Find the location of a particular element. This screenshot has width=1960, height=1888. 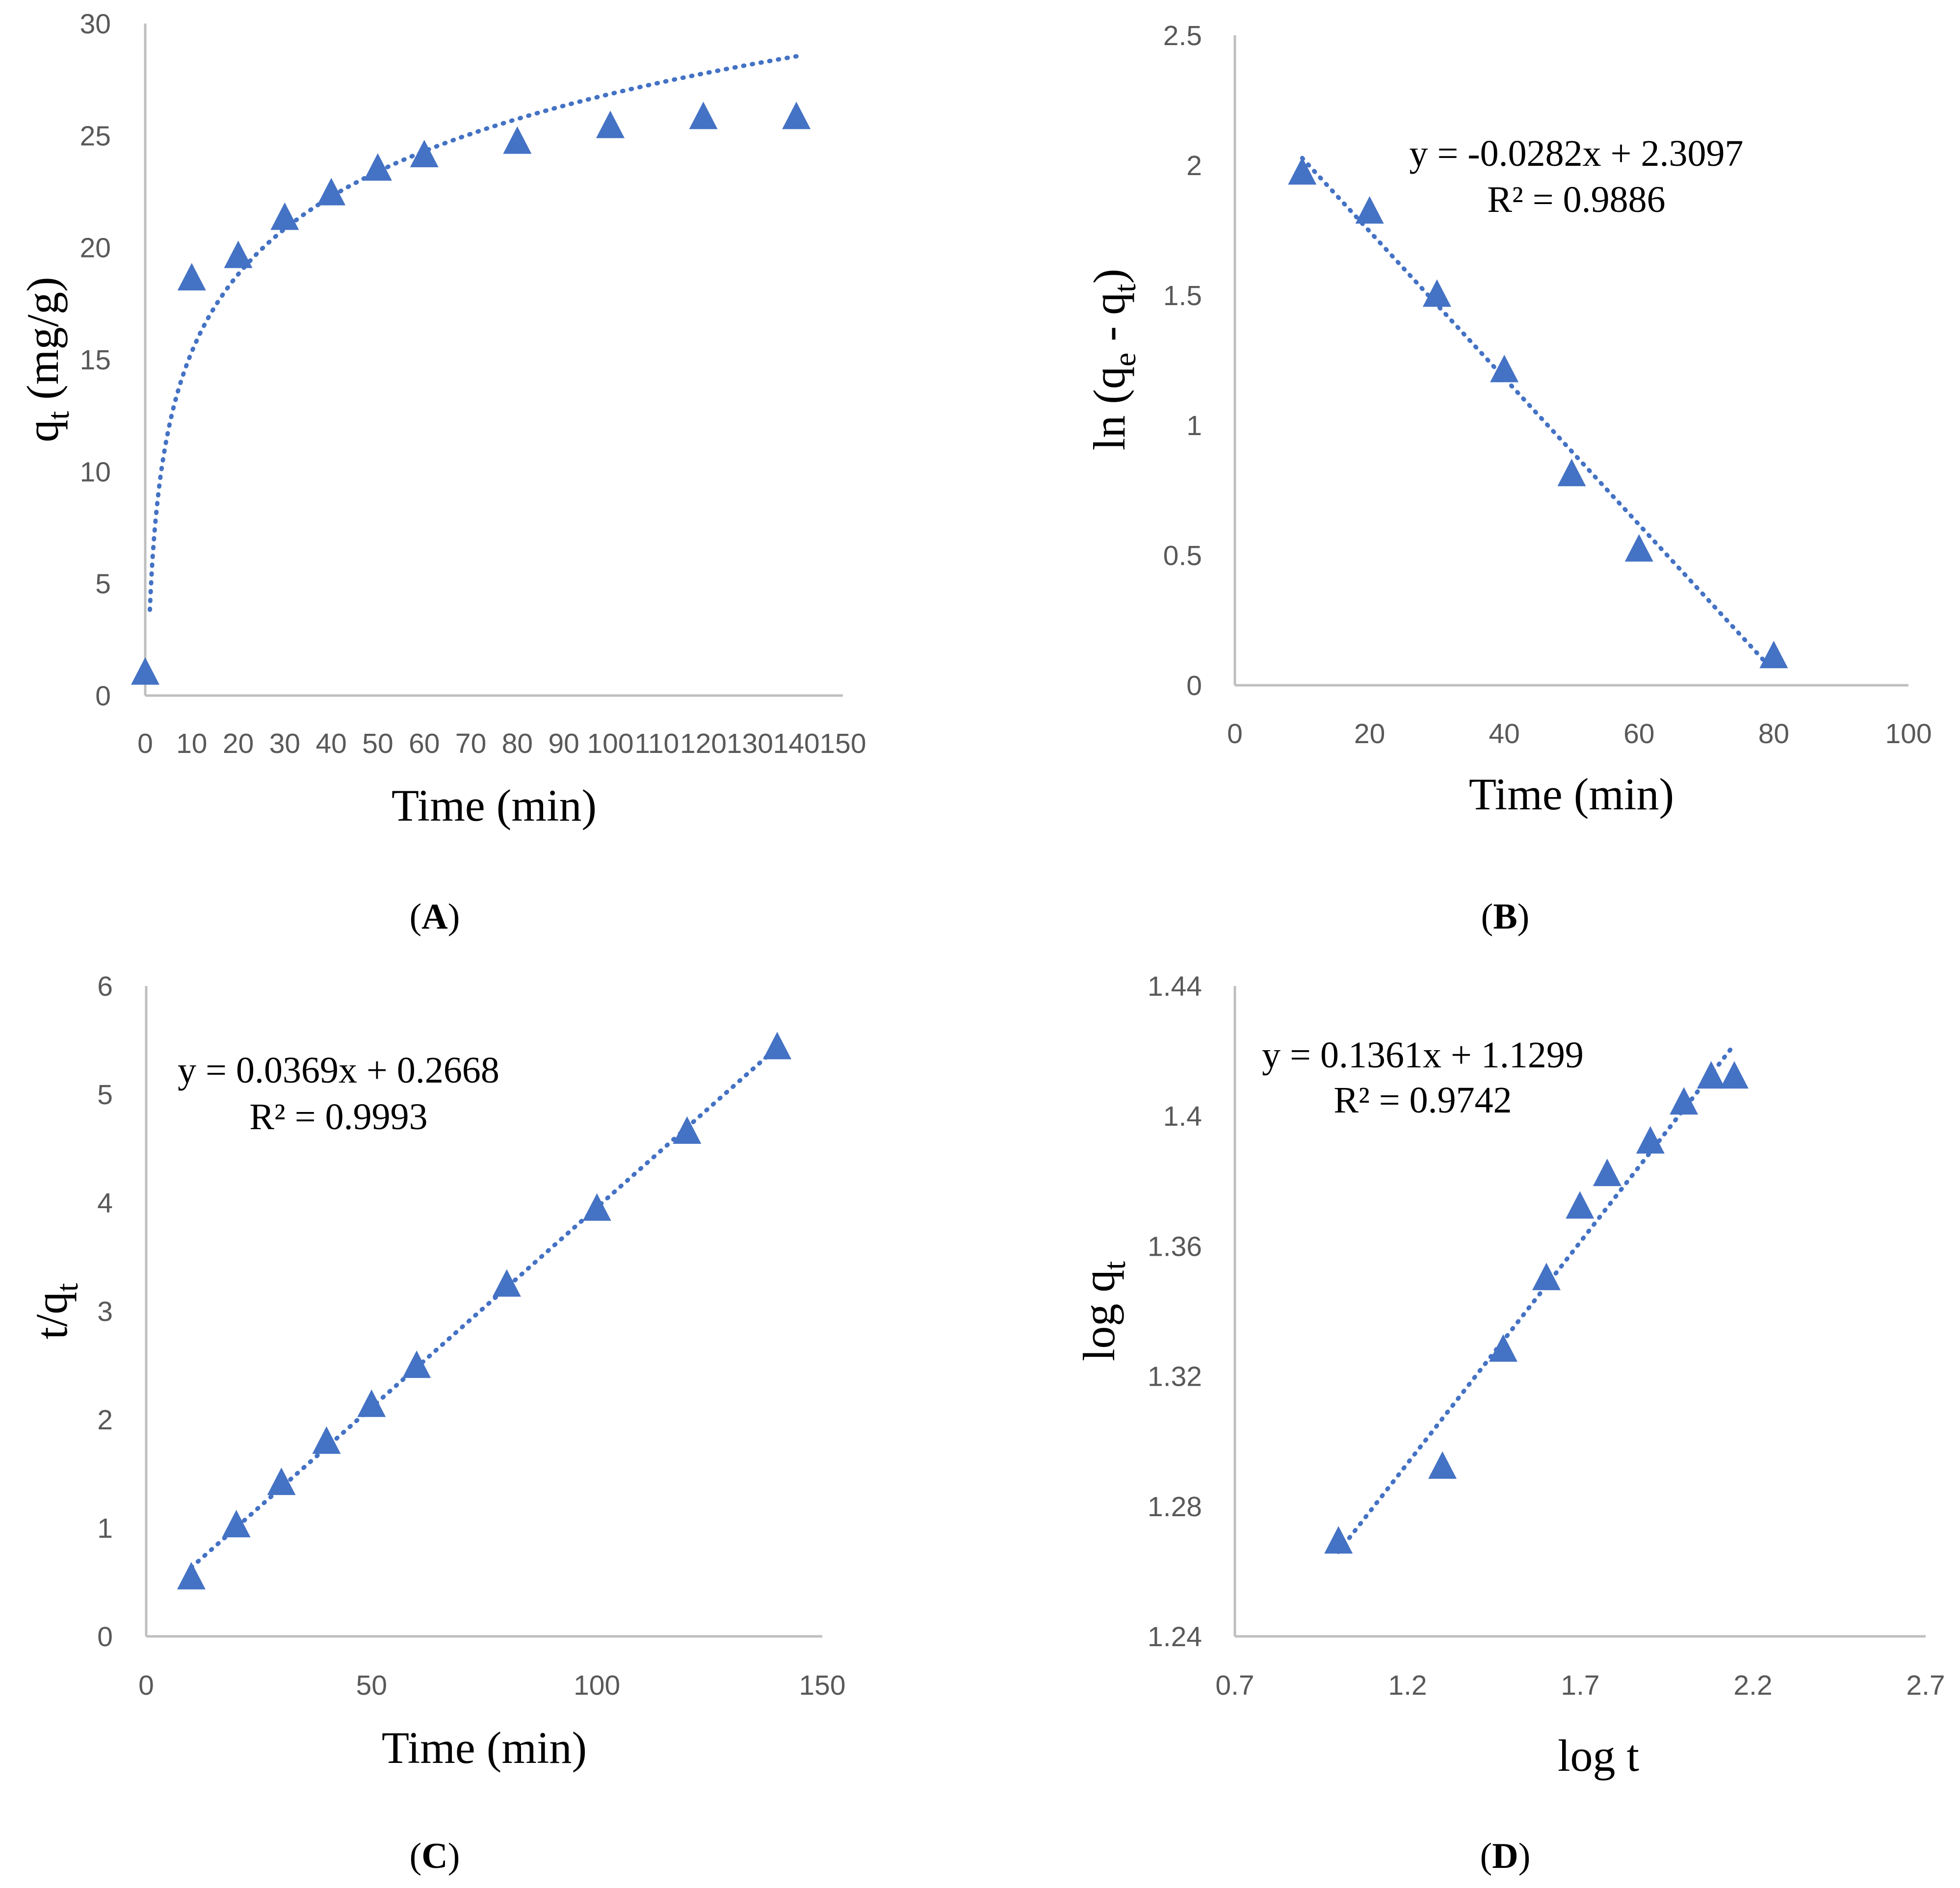

panel-d-x-axis-title: log t is located at coordinates (1599, 1756).